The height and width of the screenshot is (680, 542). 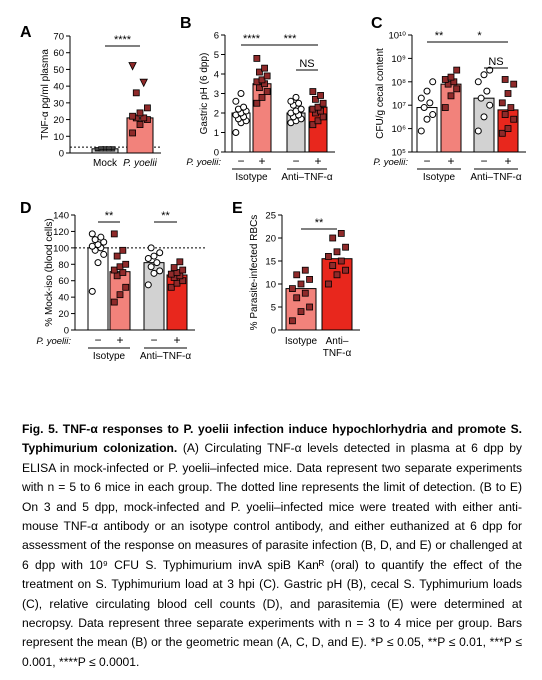 I want to click on x-category-label: TNF-α, so click(x=337, y=353).